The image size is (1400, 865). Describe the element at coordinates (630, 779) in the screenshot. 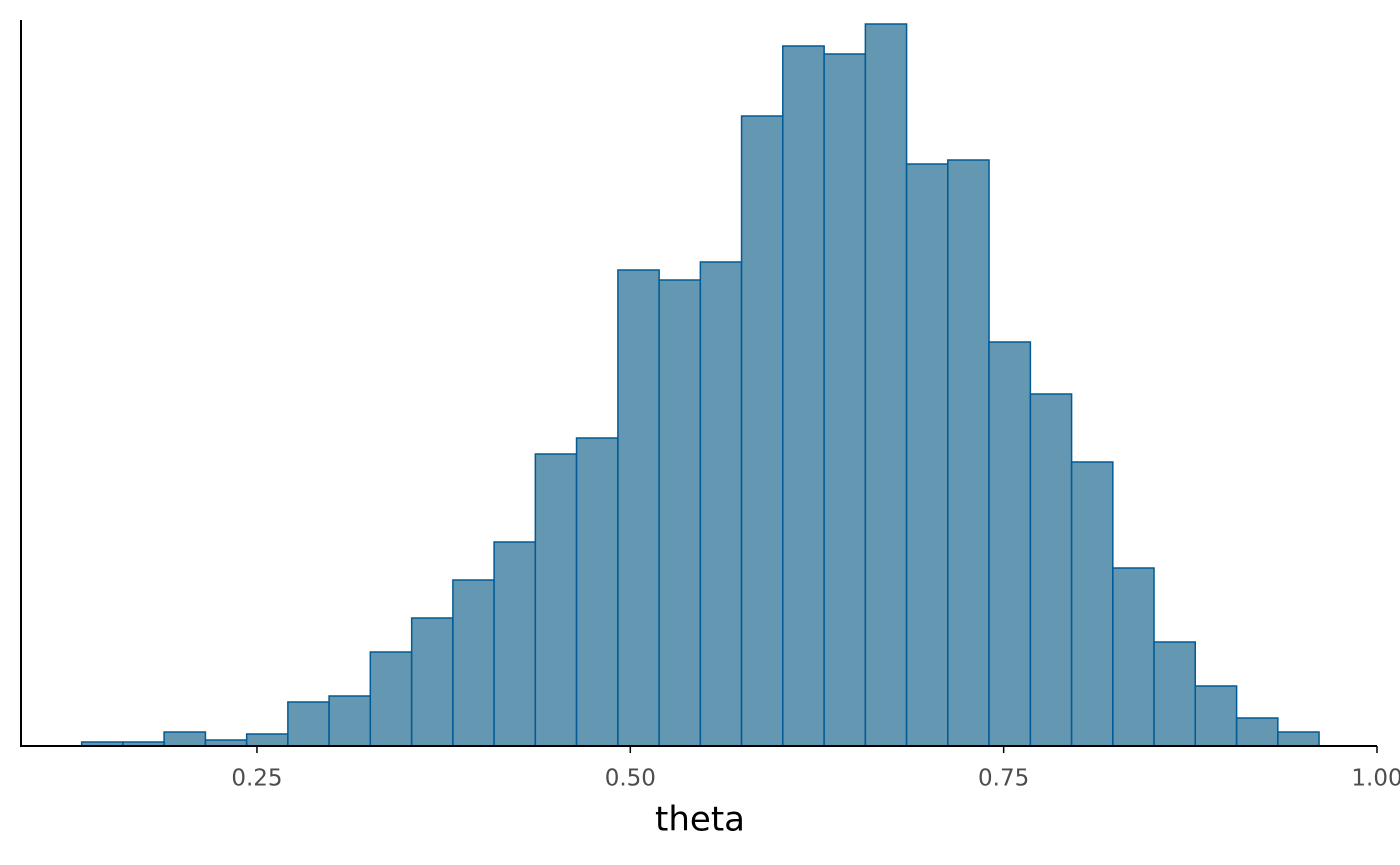

I see `x-tick-label: 0.50` at that location.